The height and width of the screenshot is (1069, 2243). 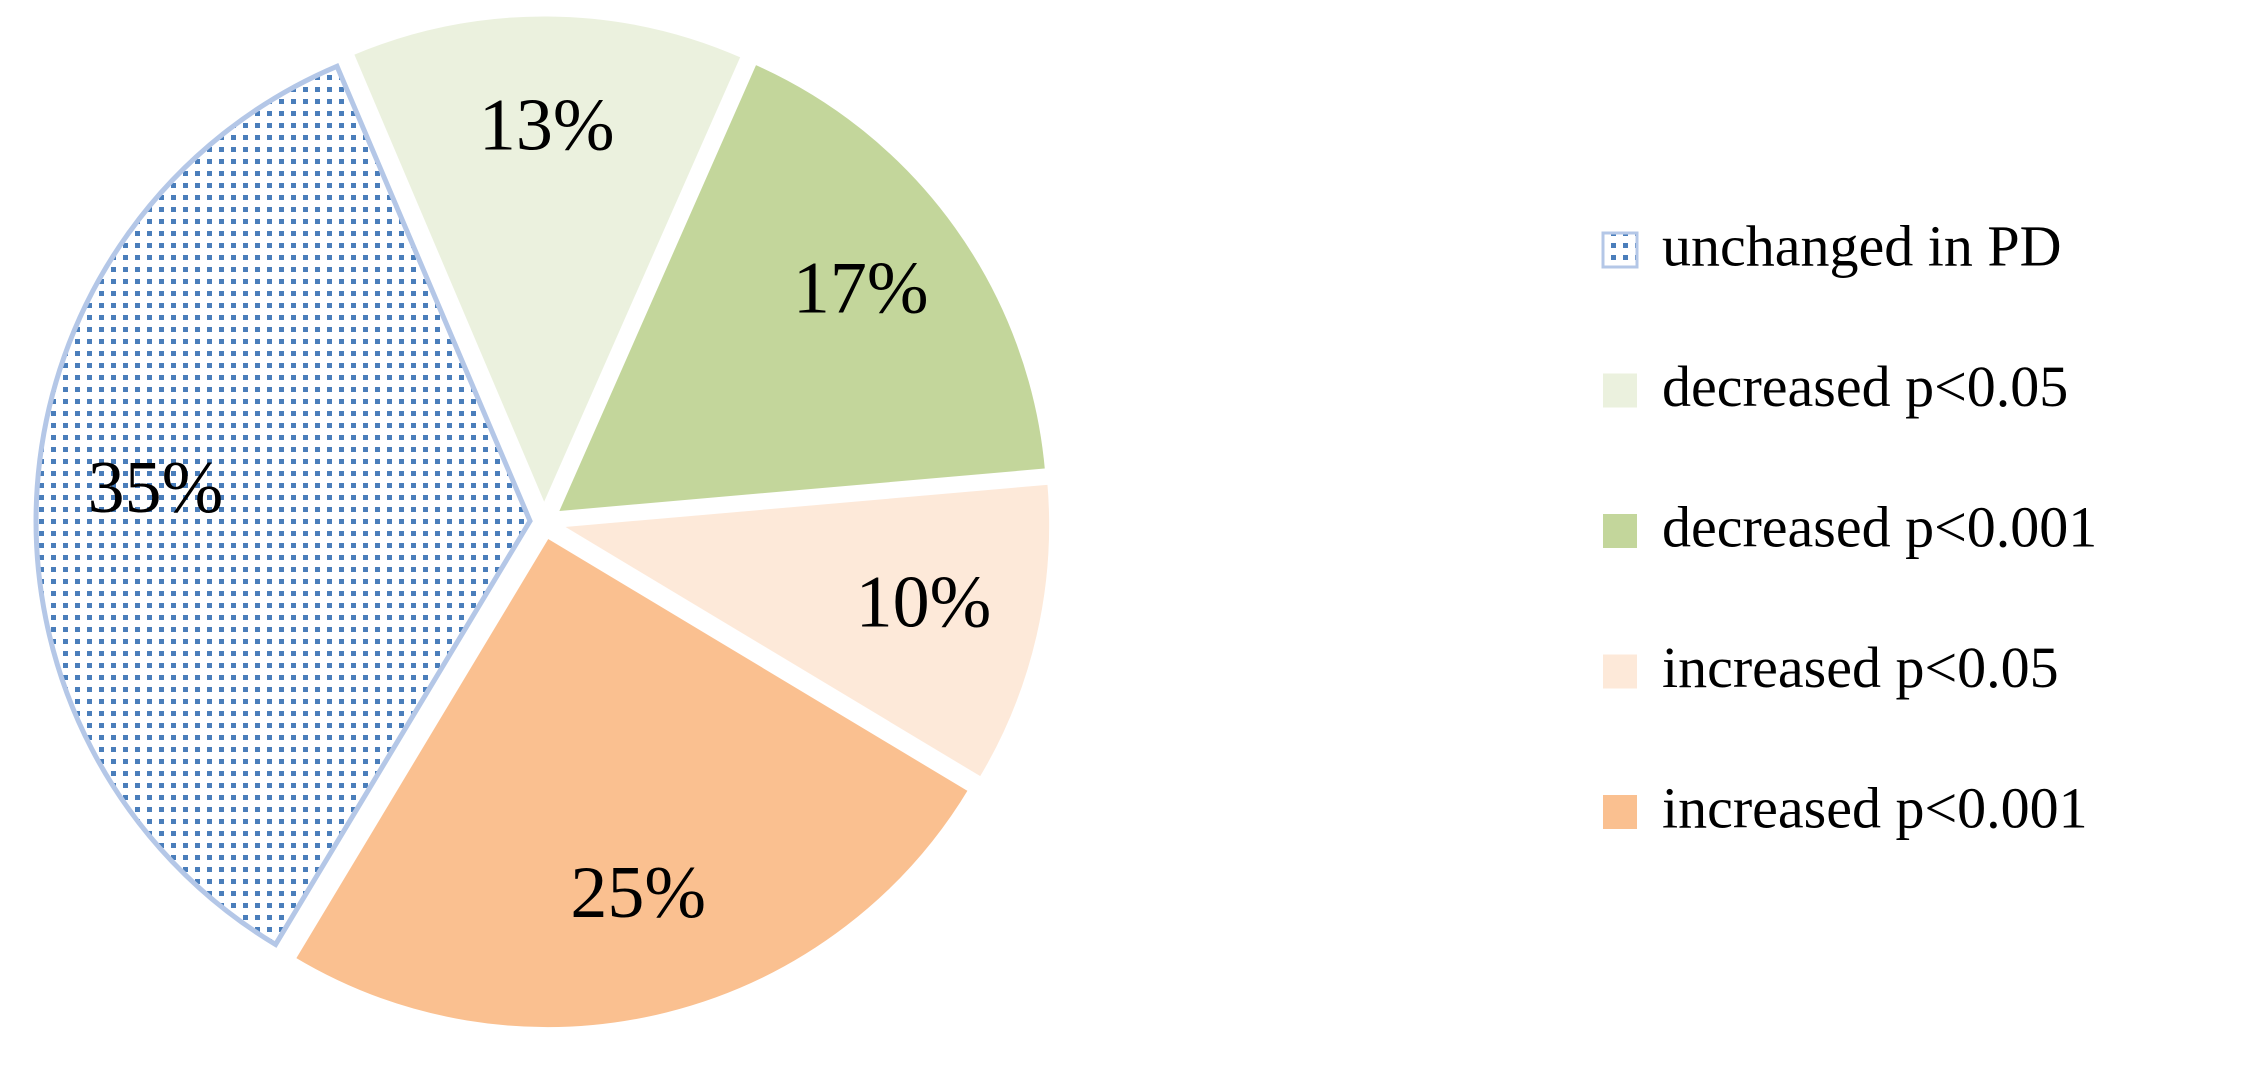 What do you see at coordinates (547, 126) in the screenshot?
I see `value-label: 13%` at bounding box center [547, 126].